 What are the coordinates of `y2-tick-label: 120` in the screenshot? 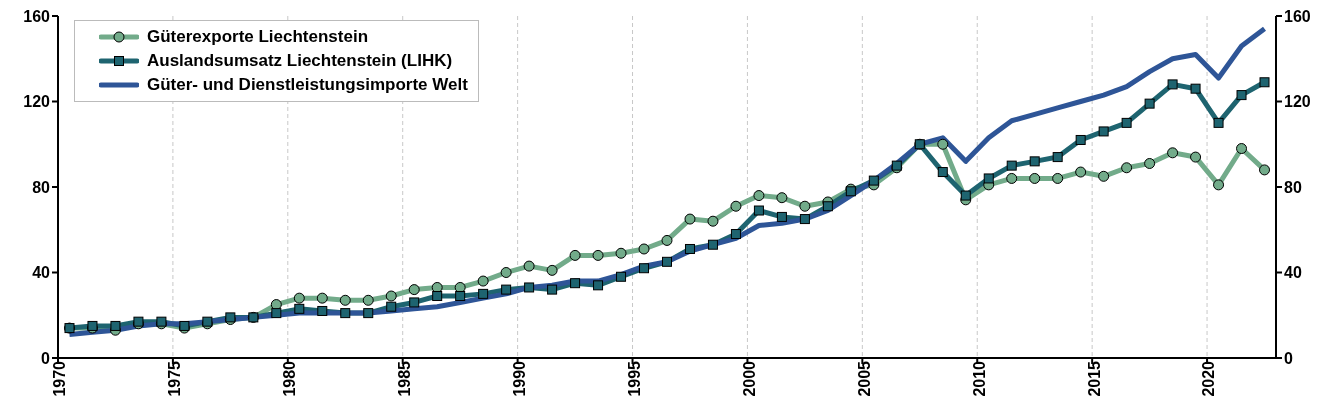 It's located at (1297, 102).